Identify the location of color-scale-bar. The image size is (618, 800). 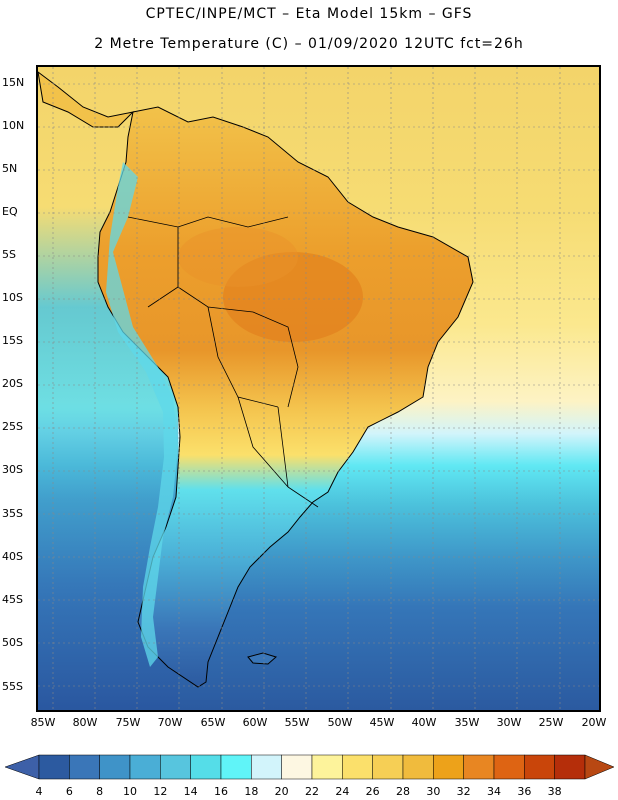
(309, 767).